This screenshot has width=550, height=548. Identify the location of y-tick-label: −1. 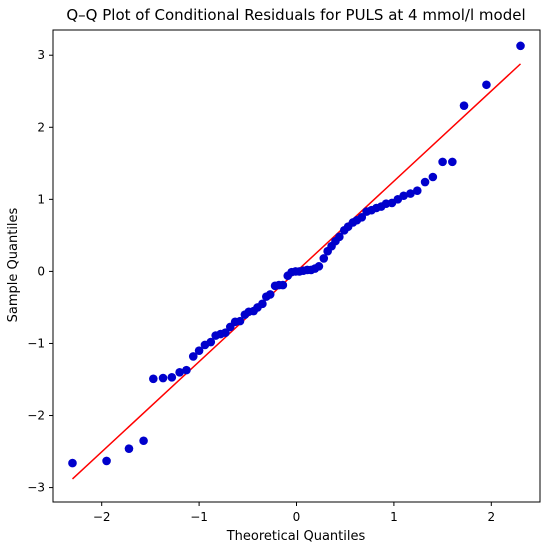
(36, 343).